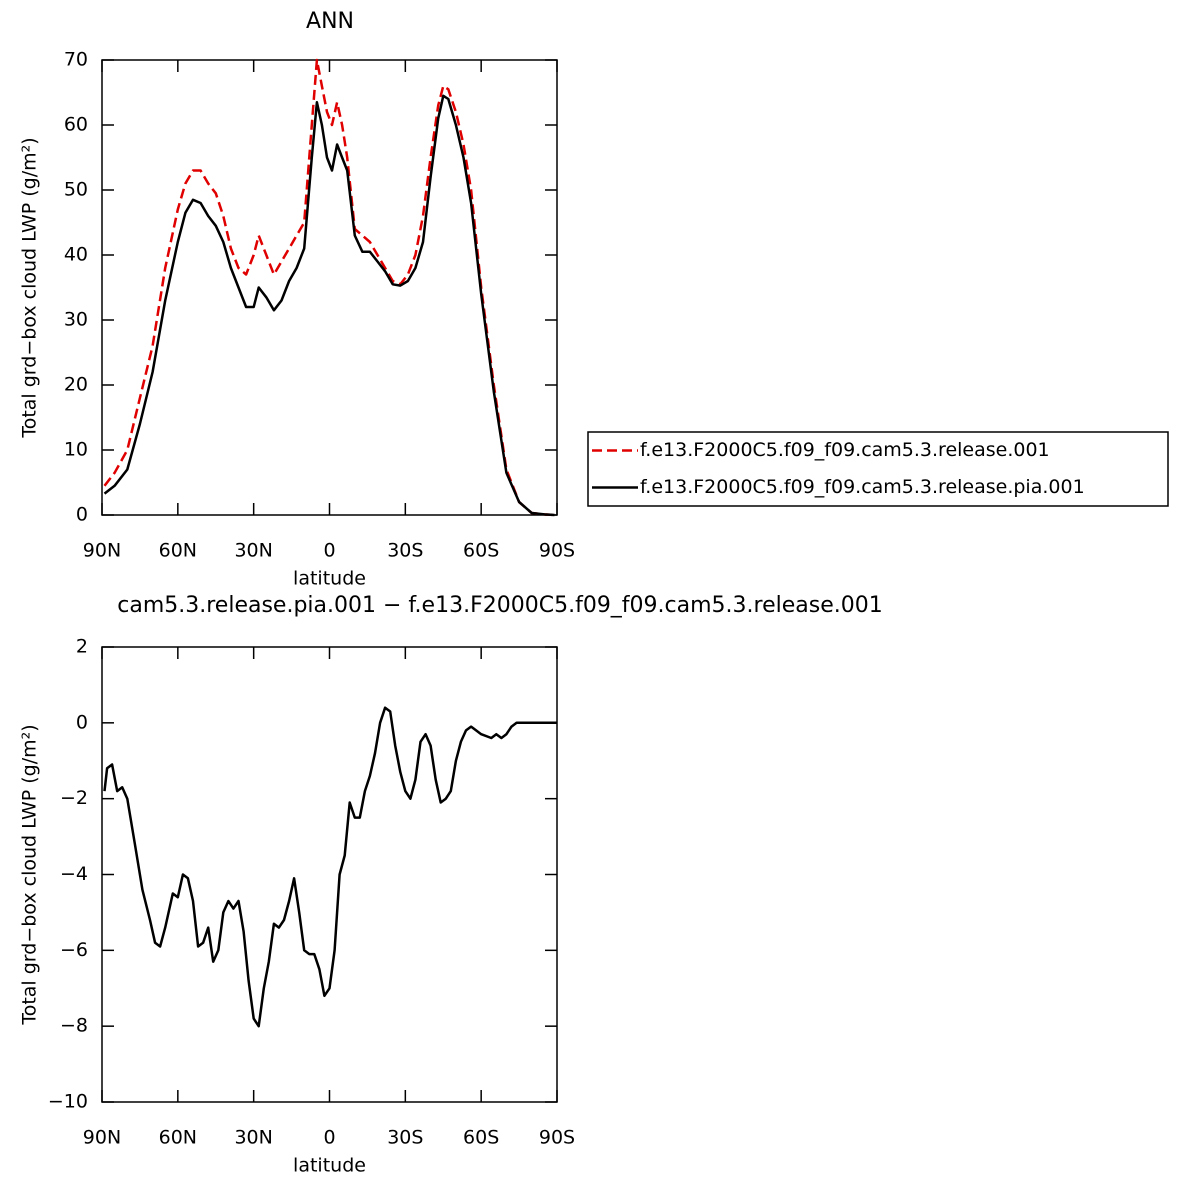 The width and height of the screenshot is (1185, 1185). I want to click on y-tick-label: 50, so click(76, 190).